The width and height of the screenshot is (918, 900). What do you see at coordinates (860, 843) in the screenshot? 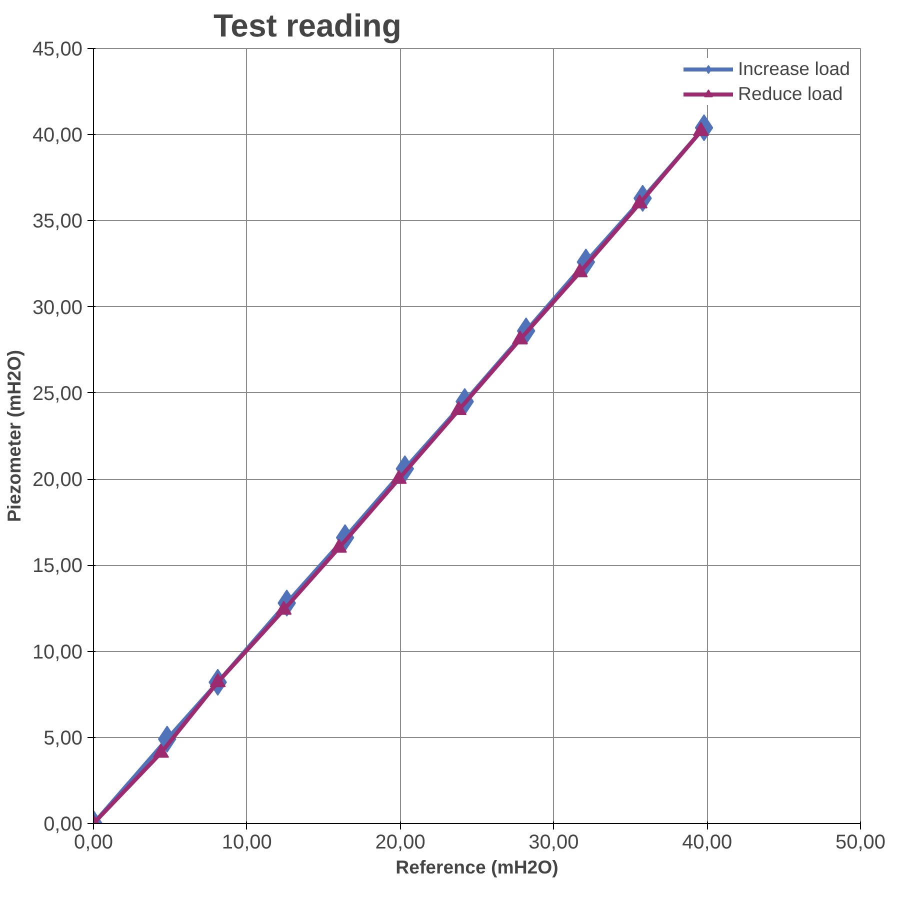
I see `x-tick-label: 50,00` at bounding box center [860, 843].